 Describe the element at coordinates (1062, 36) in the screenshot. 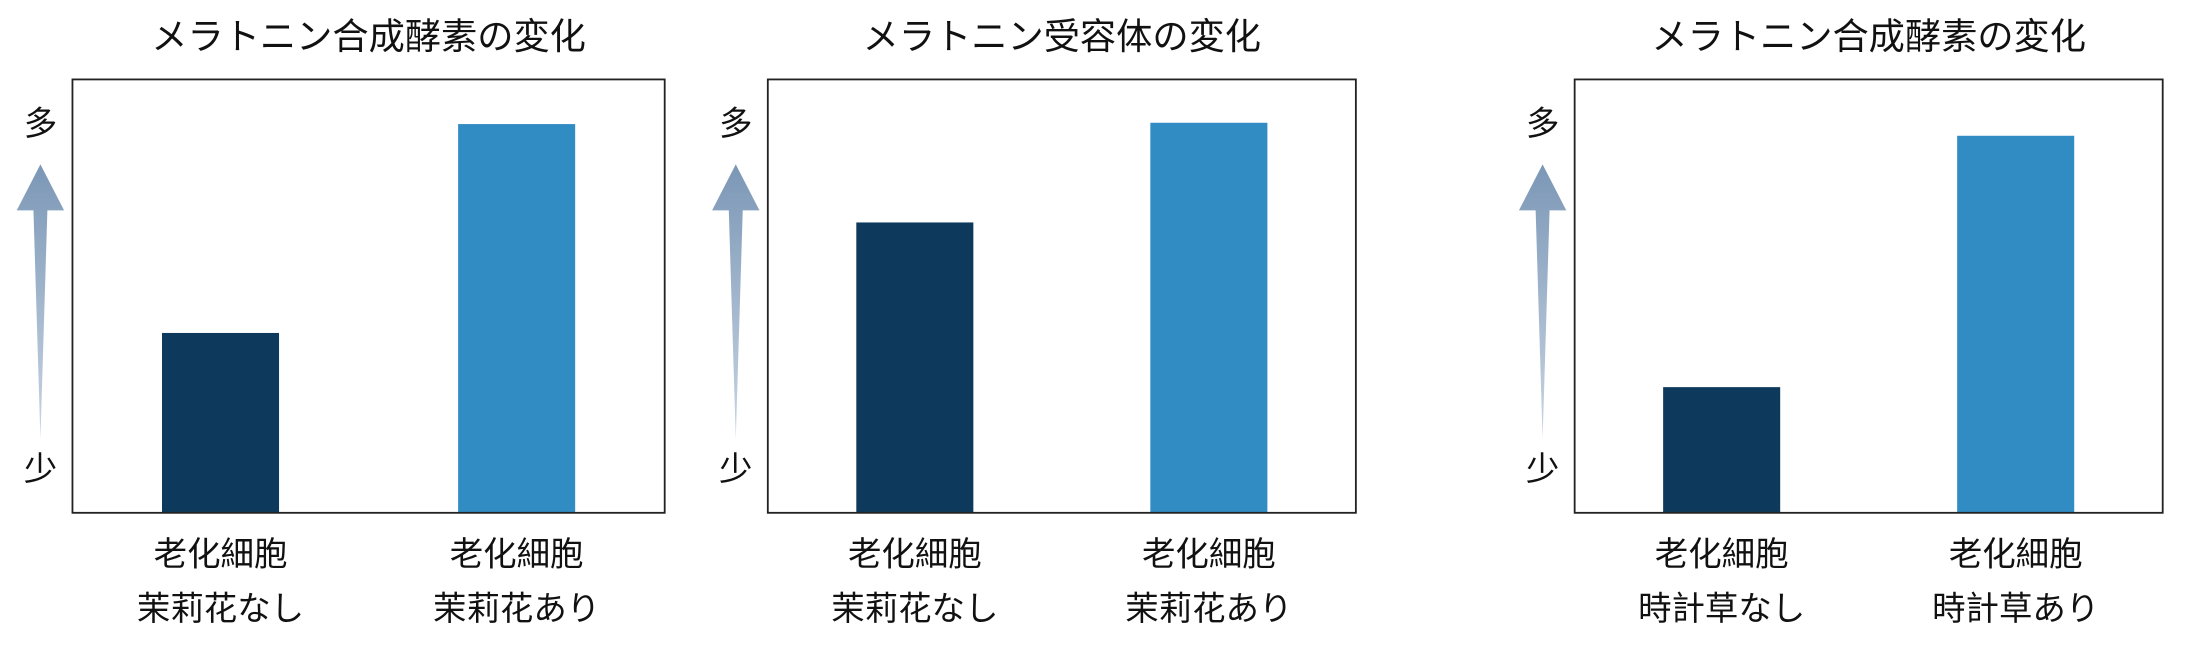

I see `chart-title: メラトニン受容体の変化` at that location.